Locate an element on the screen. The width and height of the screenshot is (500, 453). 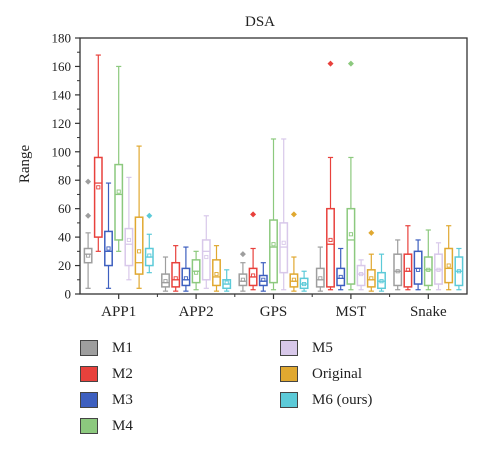
y-axis: 0 20 40 60 80 100 120 140 160 180 is located at coordinates (66, 166).